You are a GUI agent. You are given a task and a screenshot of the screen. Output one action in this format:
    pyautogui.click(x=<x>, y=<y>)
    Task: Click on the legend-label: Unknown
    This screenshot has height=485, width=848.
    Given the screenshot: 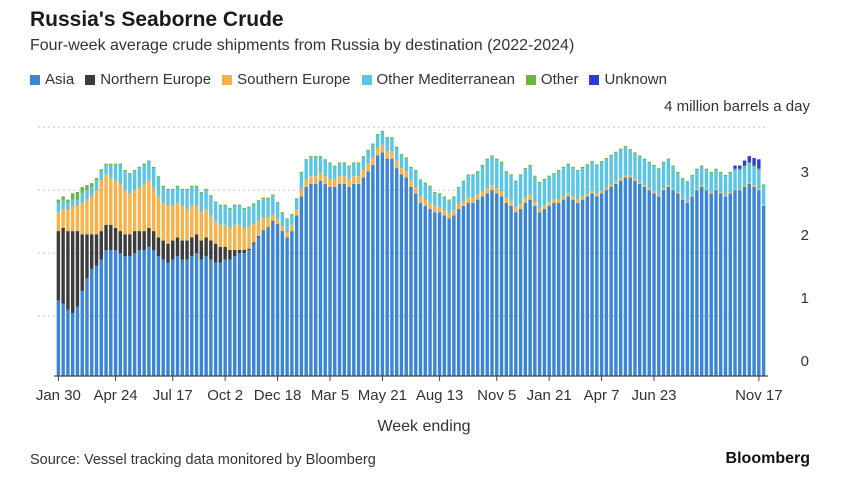 What is the action you would take?
    pyautogui.click(x=635, y=79)
    